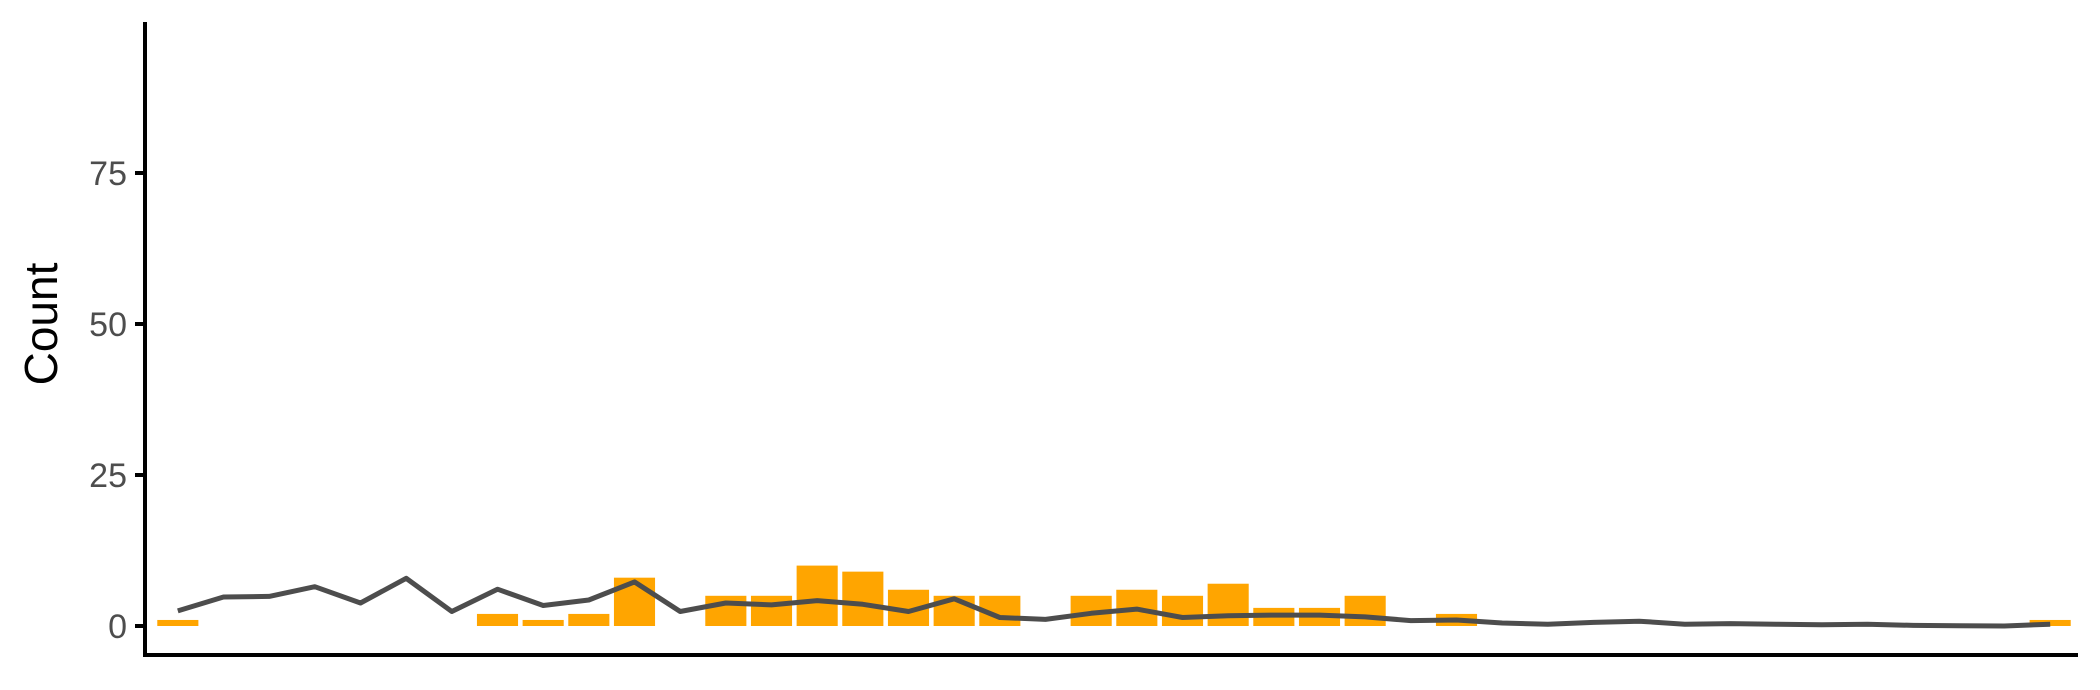  What do you see at coordinates (117, 627) in the screenshot?
I see `y-tick-label: 0` at bounding box center [117, 627].